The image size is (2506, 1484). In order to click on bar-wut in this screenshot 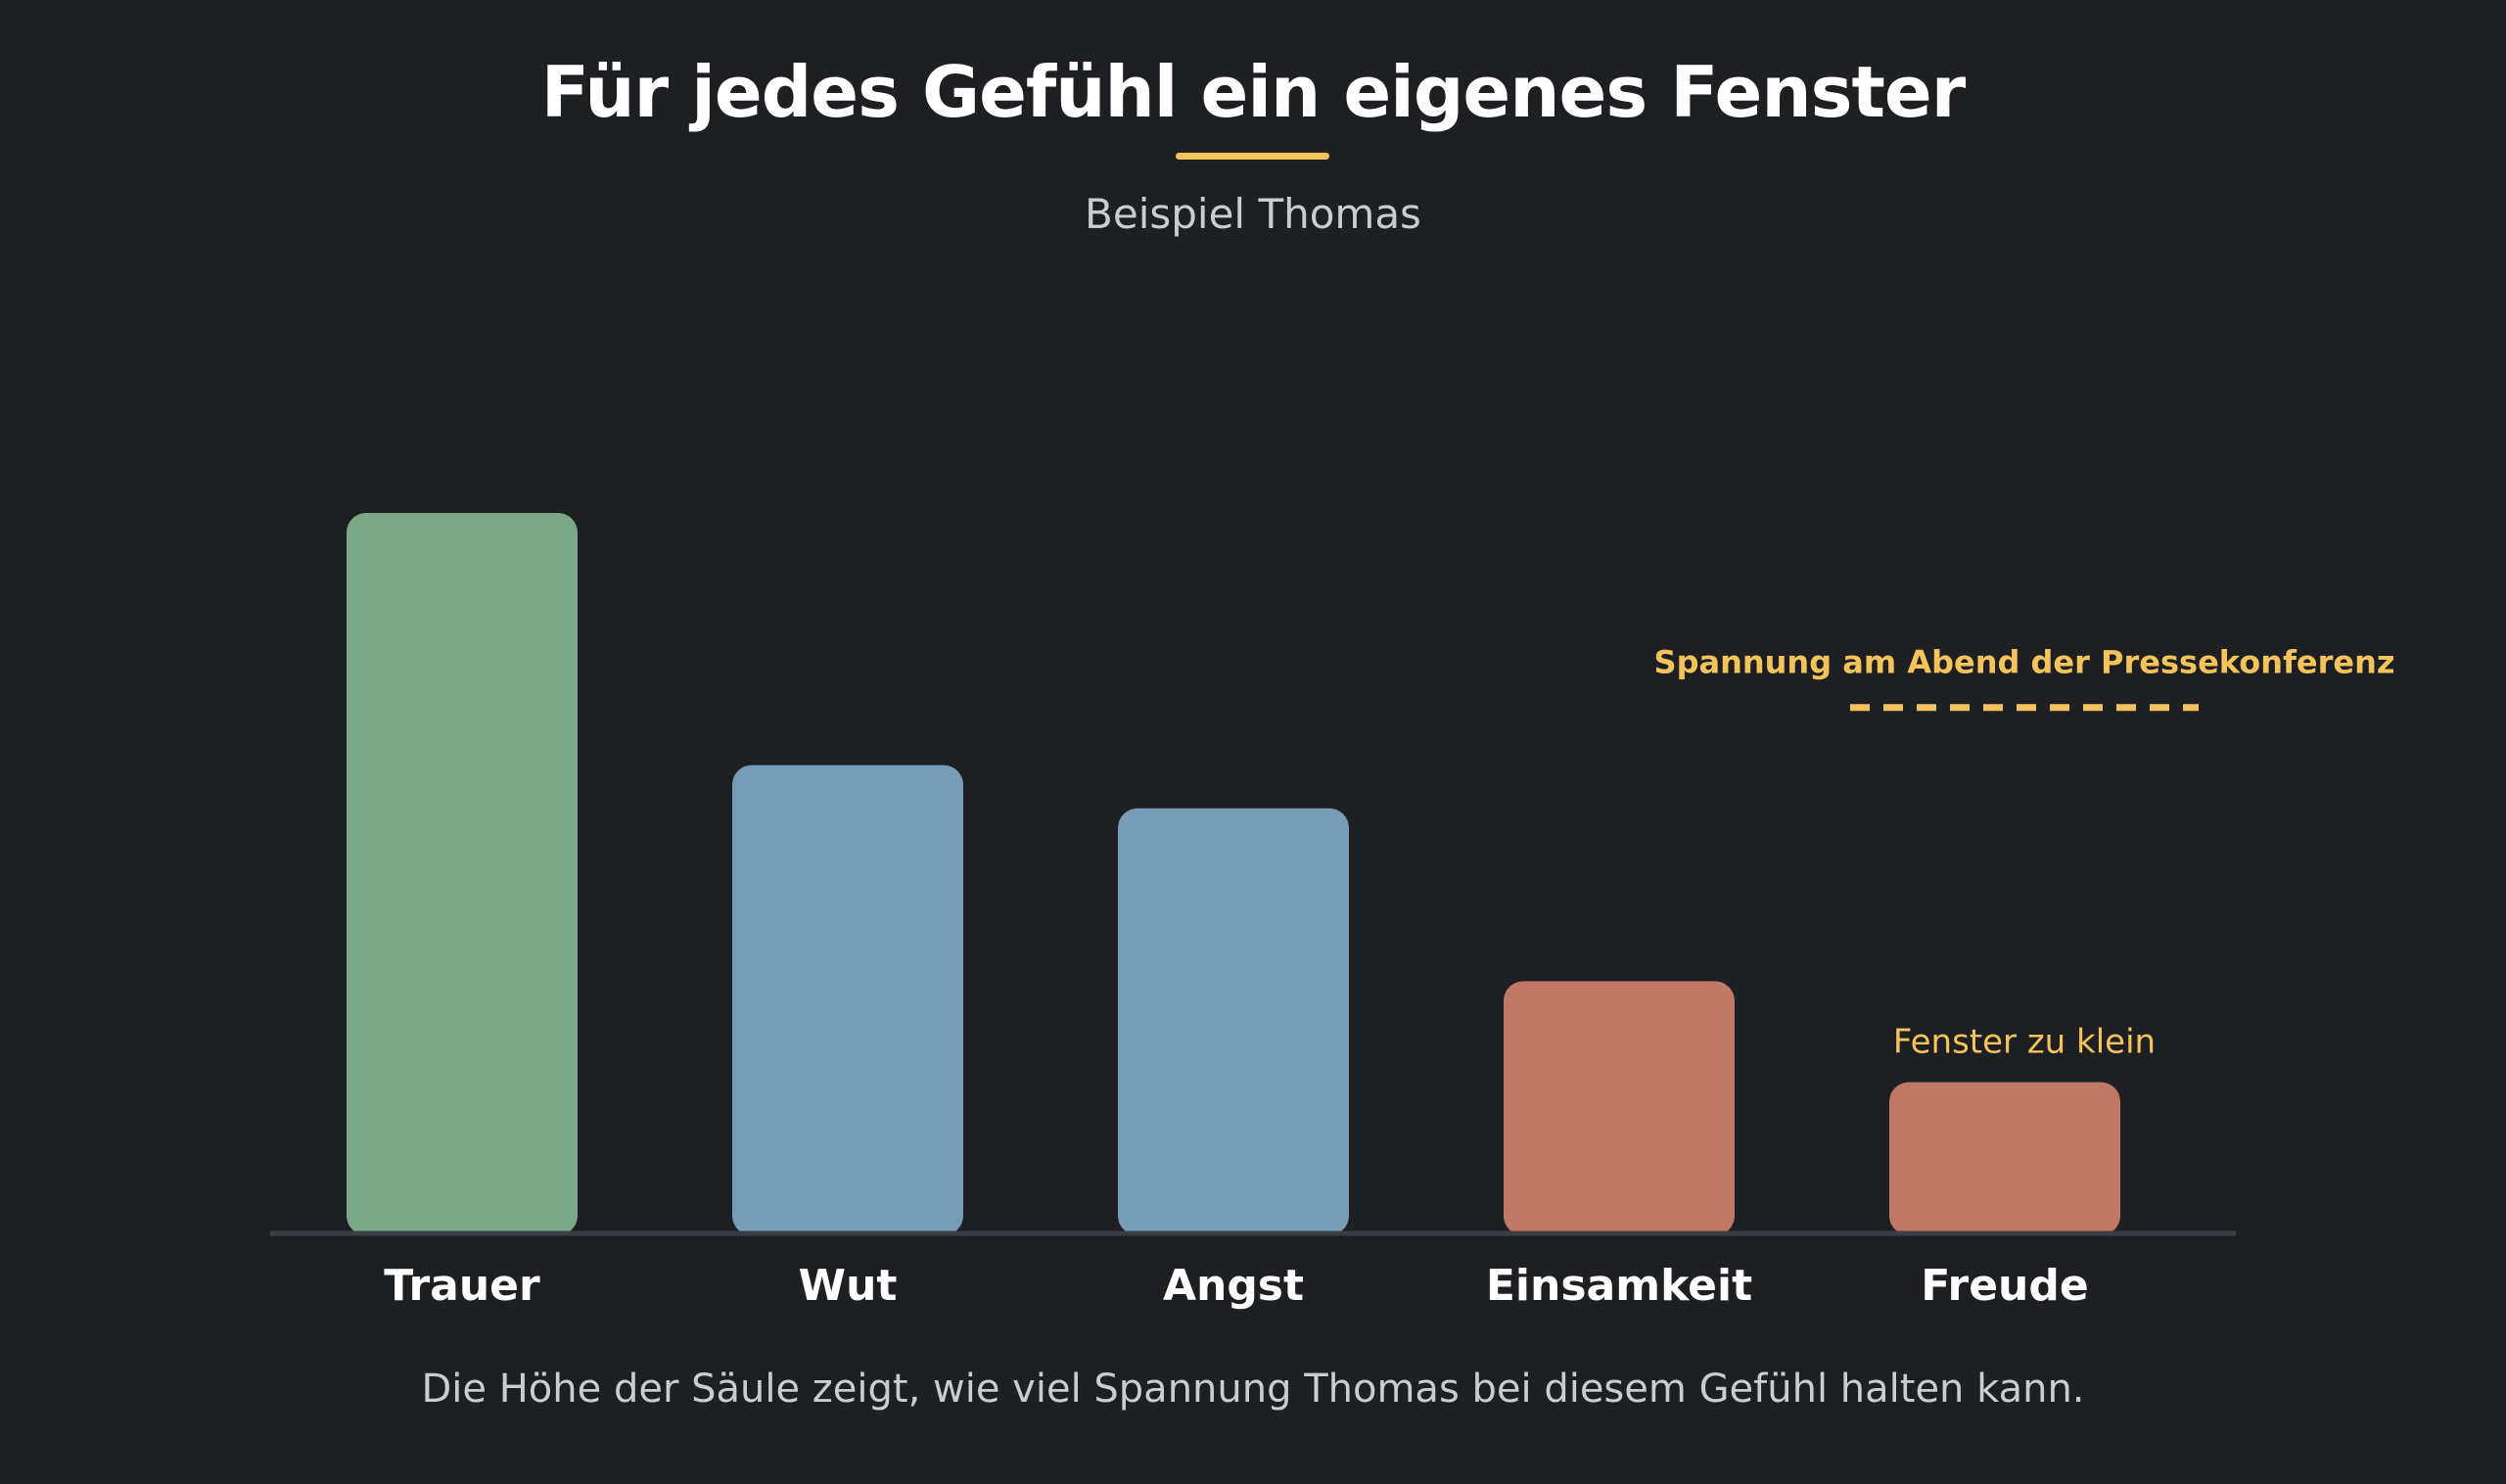, I will do `click(847, 1000)`.